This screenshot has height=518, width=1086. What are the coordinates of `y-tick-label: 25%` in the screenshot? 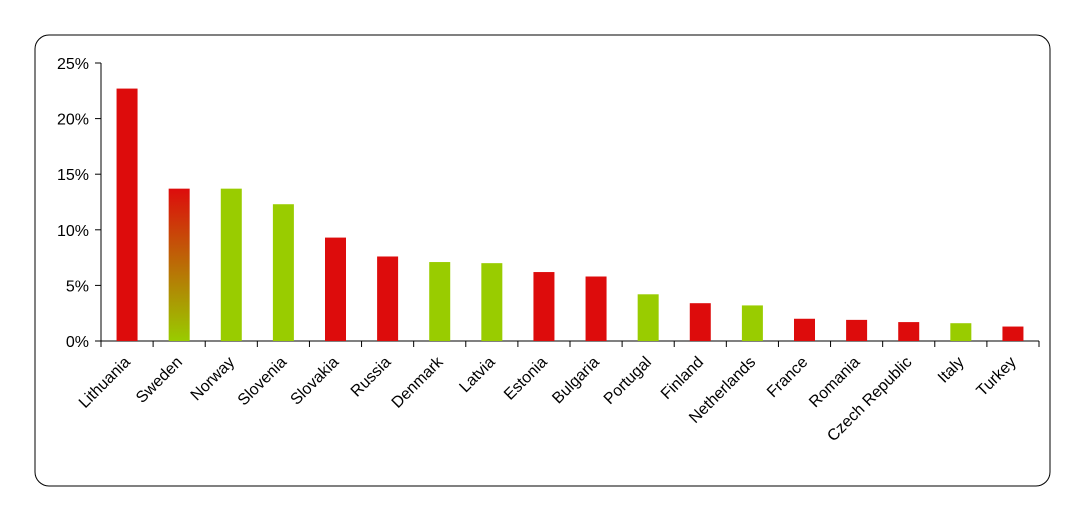 It's located at (73, 64).